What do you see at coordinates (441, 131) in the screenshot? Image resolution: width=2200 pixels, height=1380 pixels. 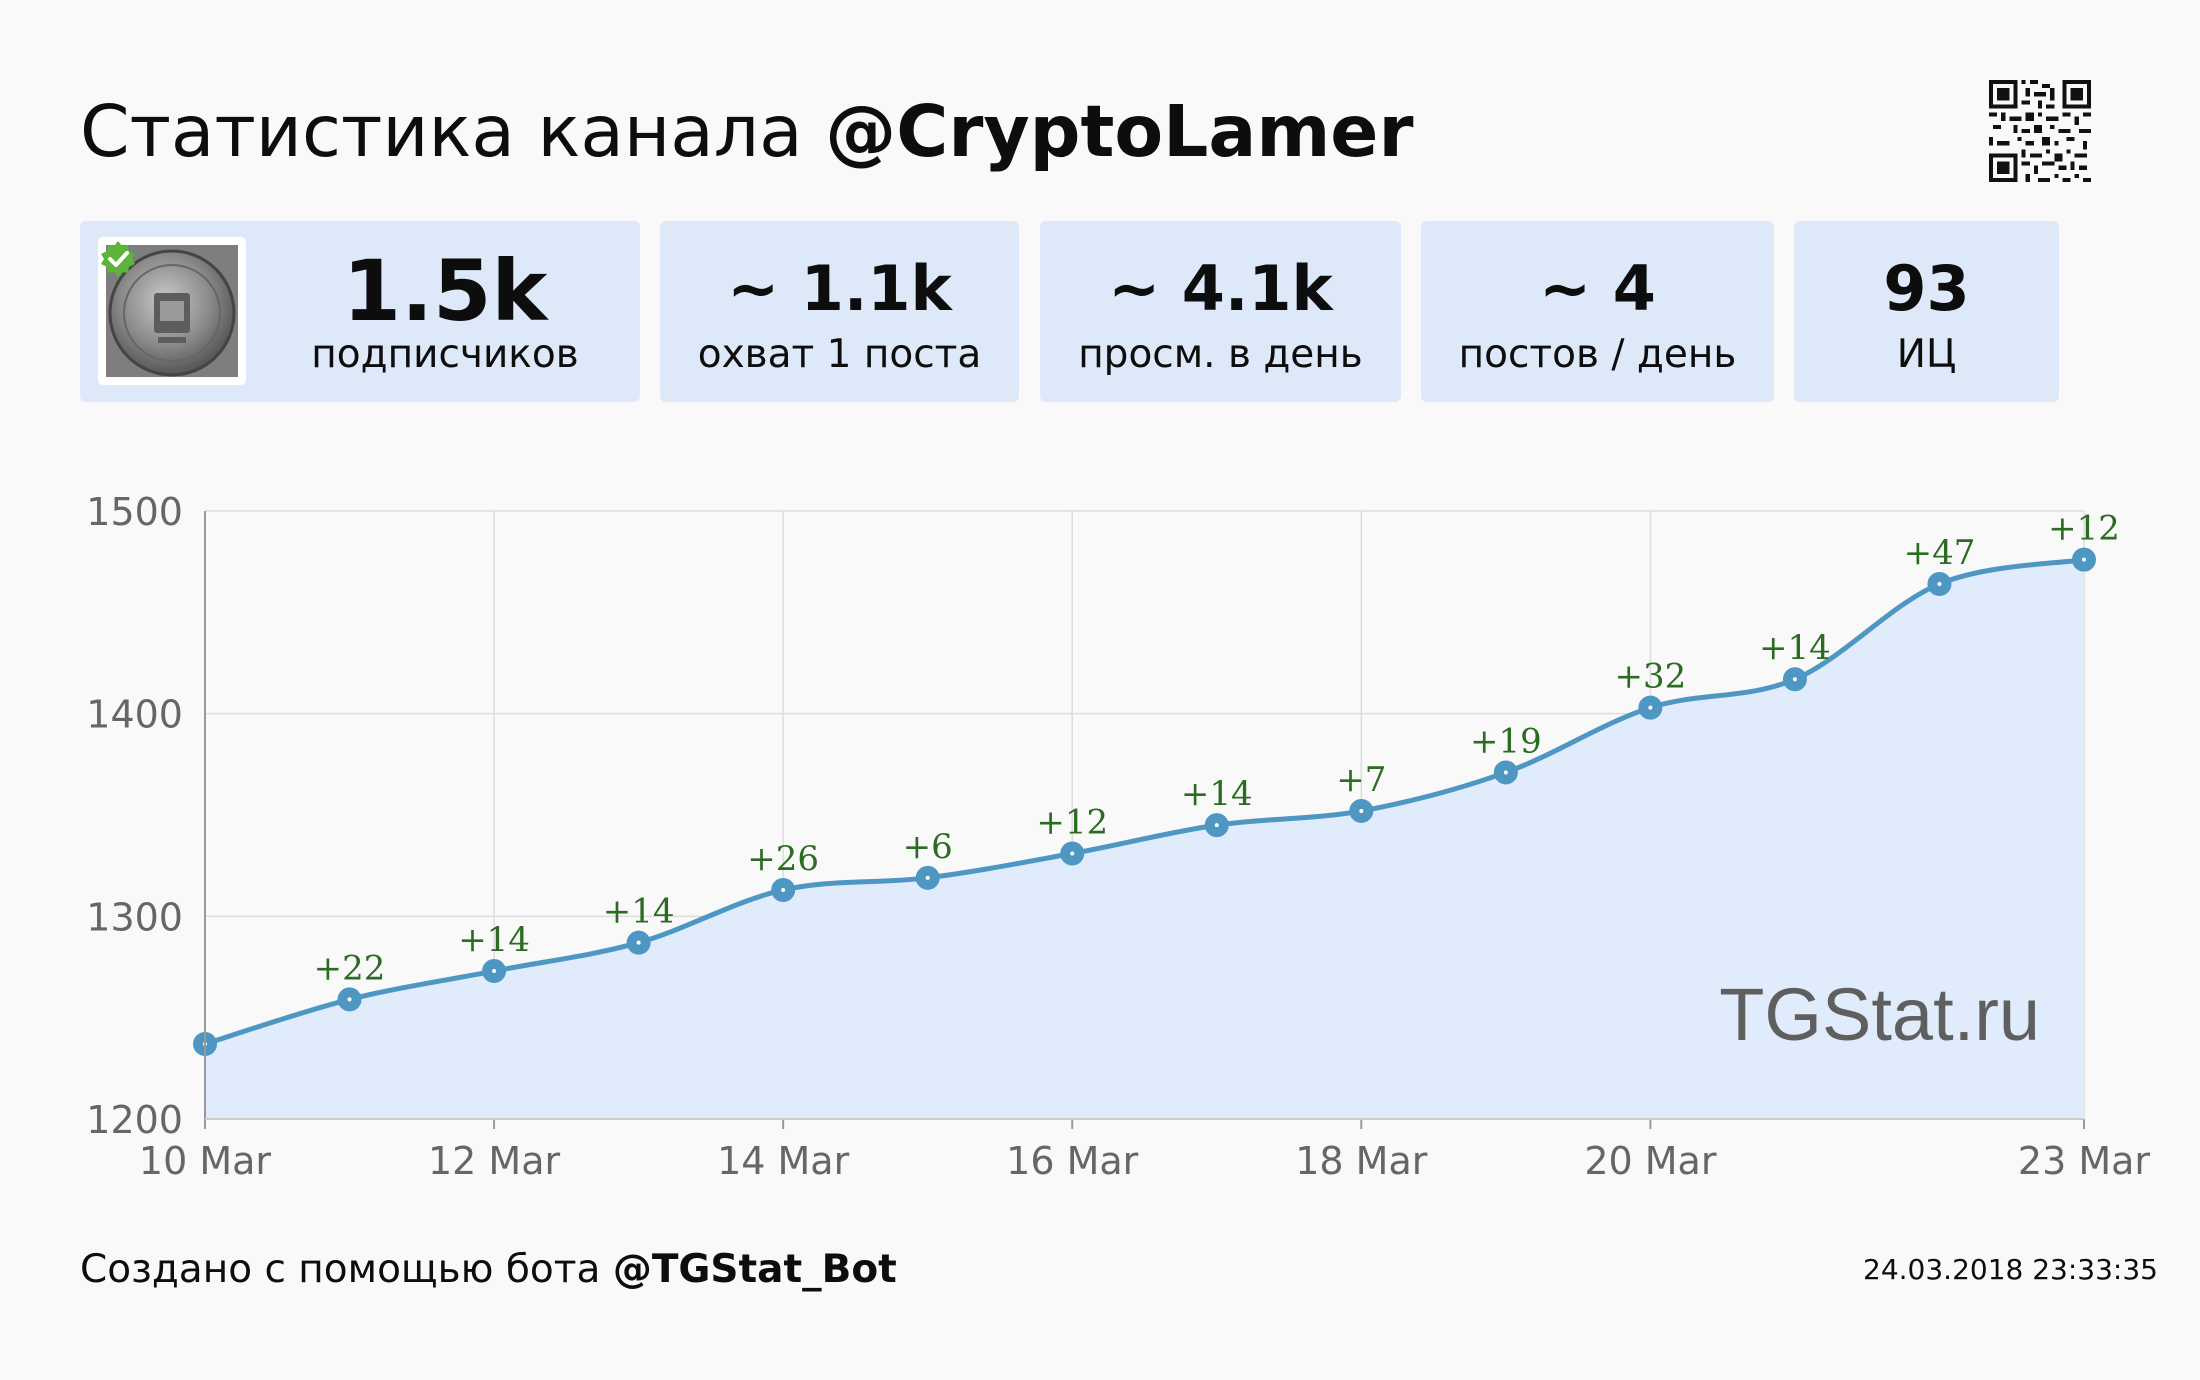 I see `title-prefix: Статистика канала` at bounding box center [441, 131].